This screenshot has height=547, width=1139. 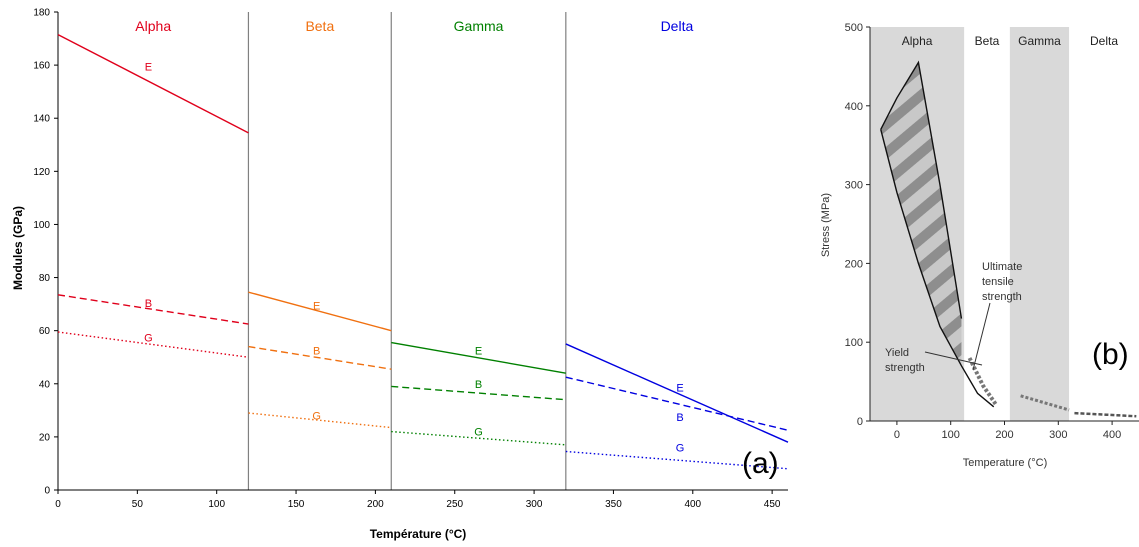 What do you see at coordinates (418, 500) in the screenshot?
I see `chart-a-x-ticks: 0 50 100 150 200 250 300 350 400 450` at bounding box center [418, 500].